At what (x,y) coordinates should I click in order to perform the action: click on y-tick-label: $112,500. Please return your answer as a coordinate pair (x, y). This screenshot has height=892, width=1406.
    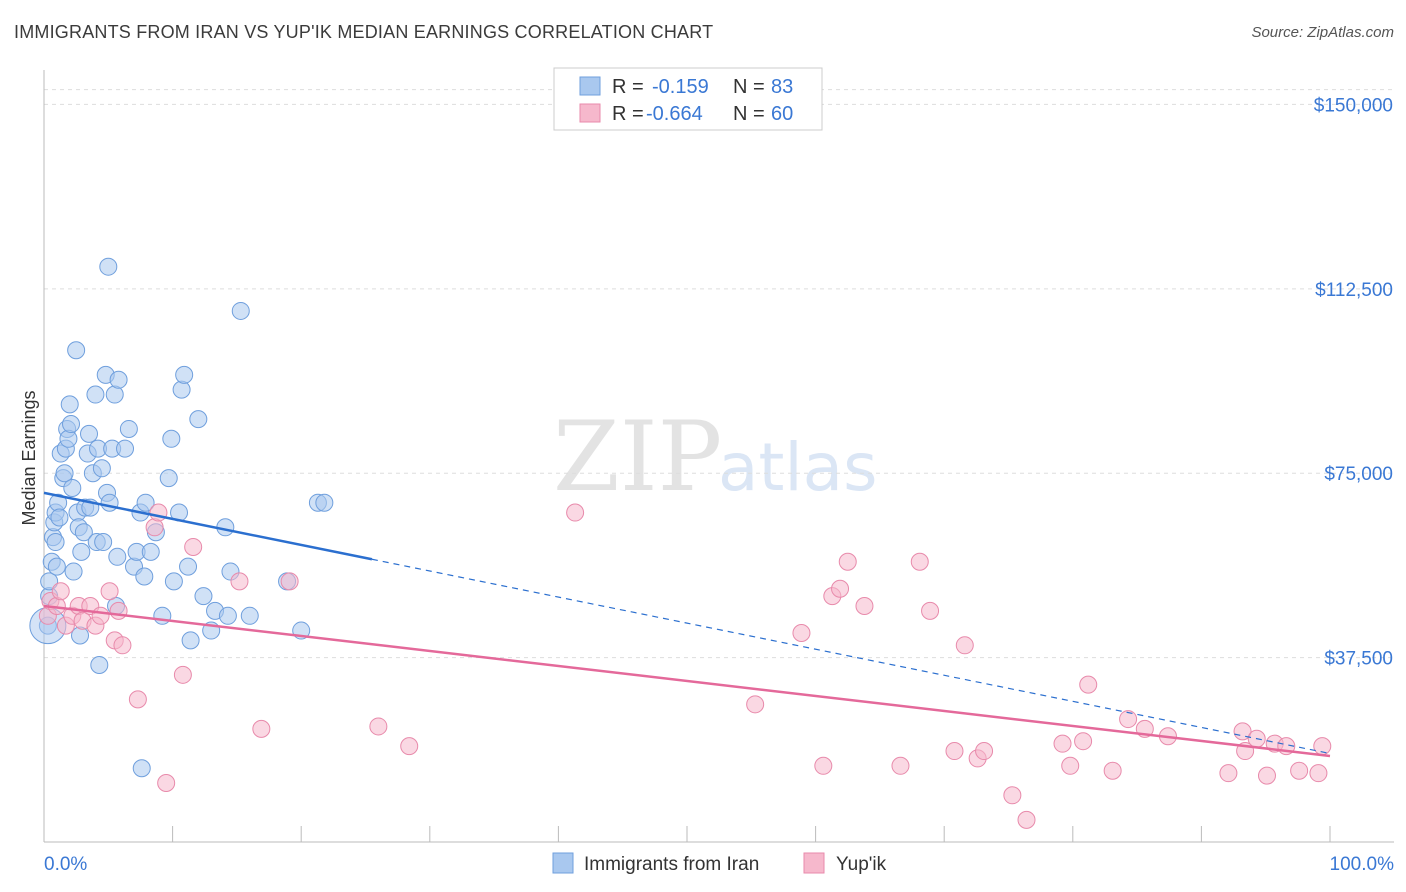
    Looking at the image, I should click on (1354, 290).